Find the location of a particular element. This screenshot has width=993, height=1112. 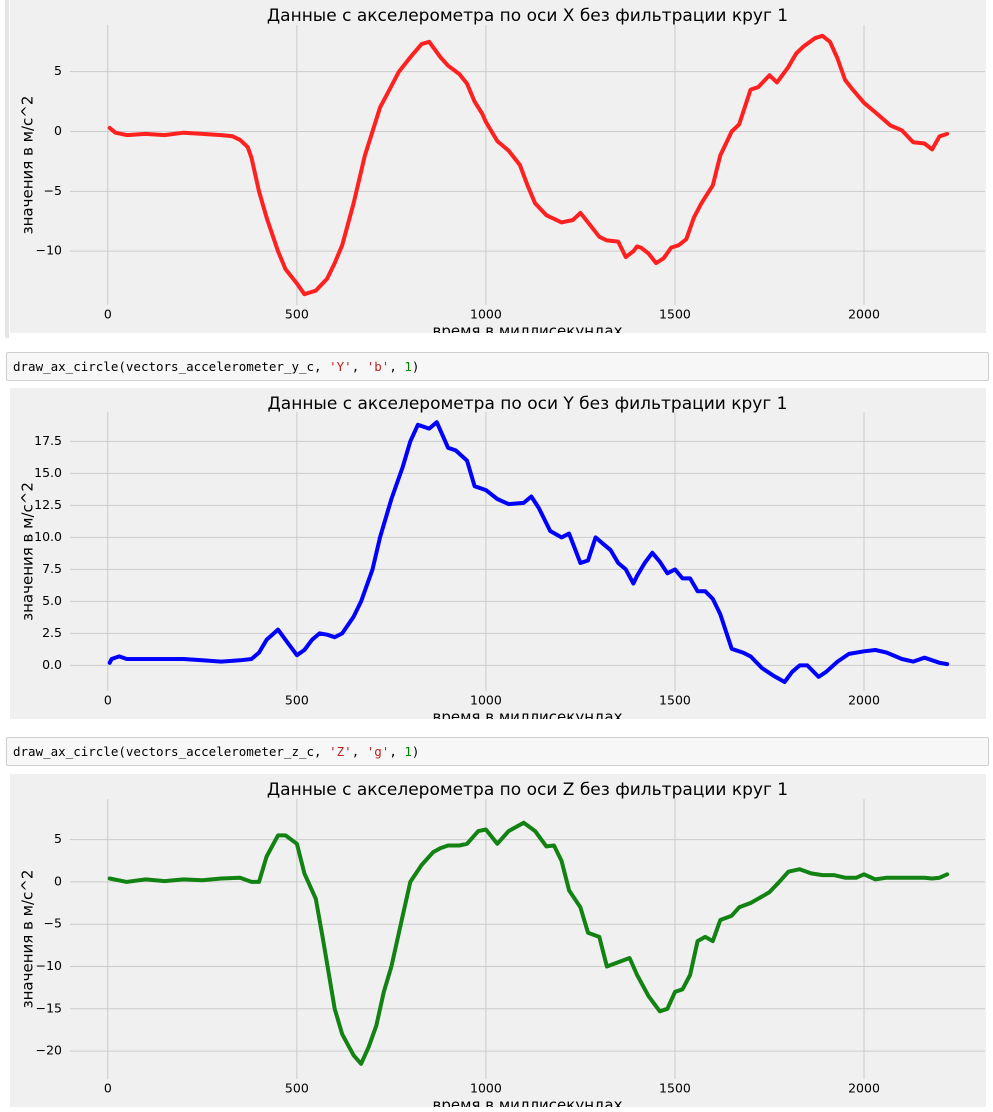

y-tick-label: 15.0 is located at coordinates (48, 472).